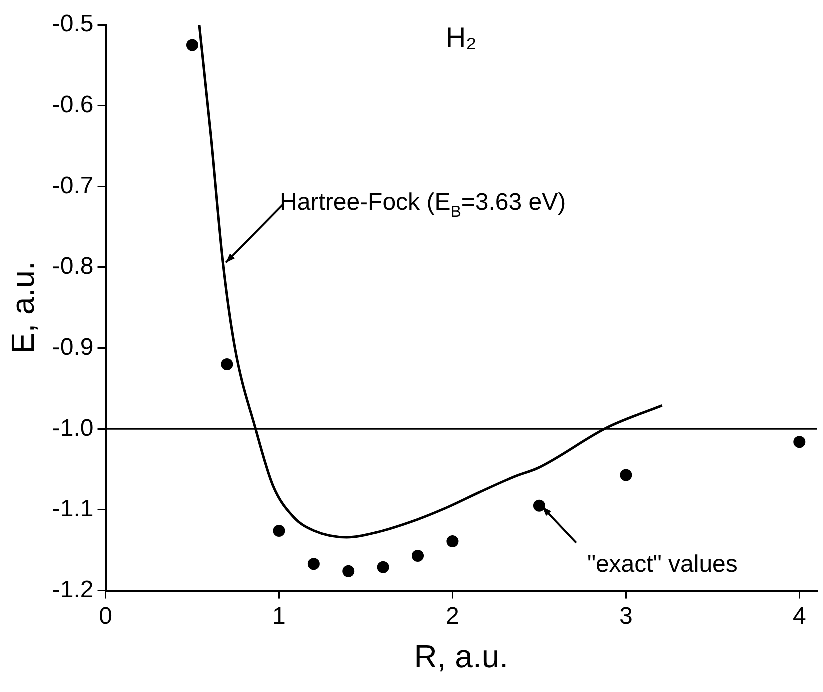 This screenshot has width=823, height=692. Describe the element at coordinates (73, 509) in the screenshot. I see `y-tick-label: -1.1` at that location.